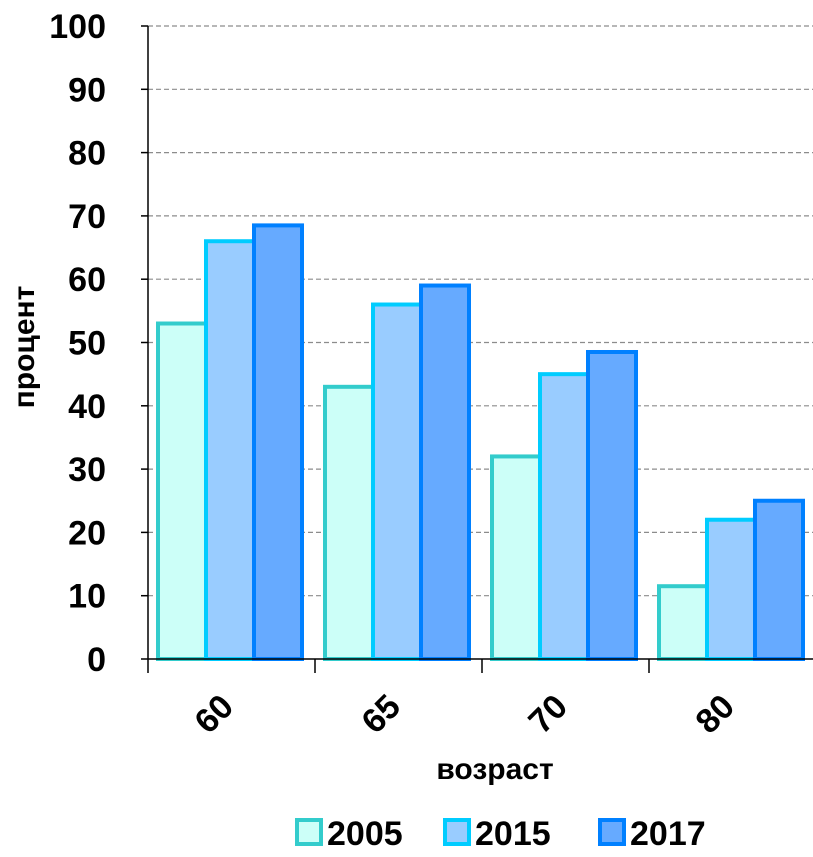 The height and width of the screenshot is (857, 813). Describe the element at coordinates (513, 834) in the screenshot. I see `legend-label-2015: 2015` at that location.